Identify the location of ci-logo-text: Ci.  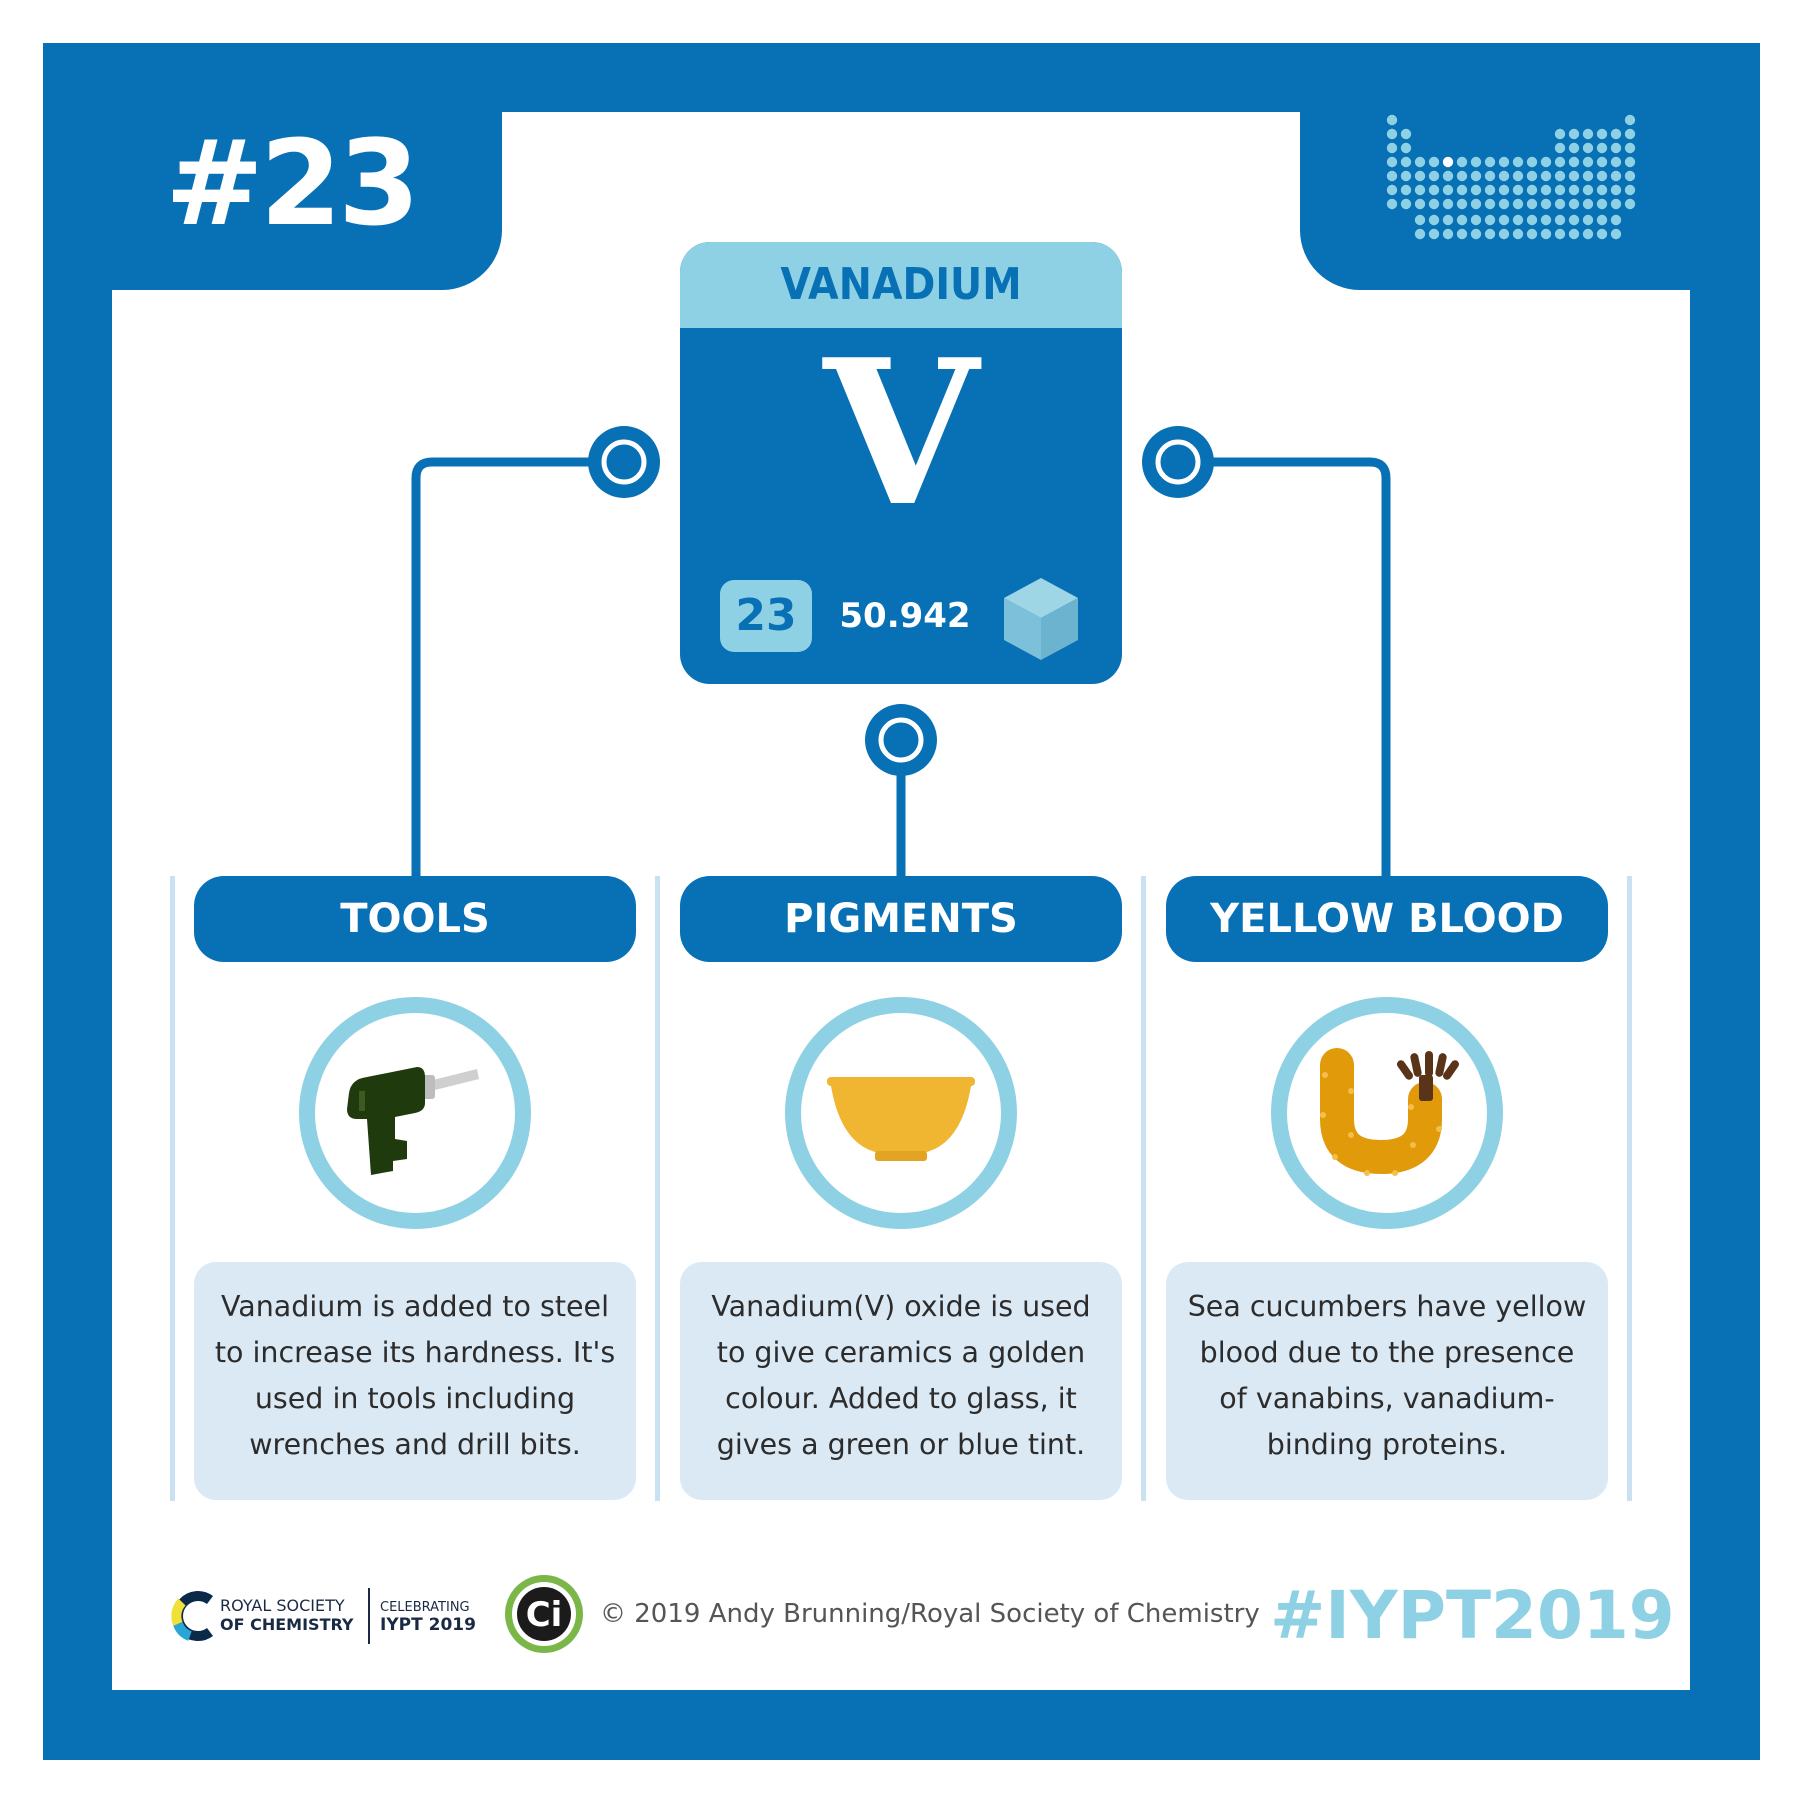
(544, 1615).